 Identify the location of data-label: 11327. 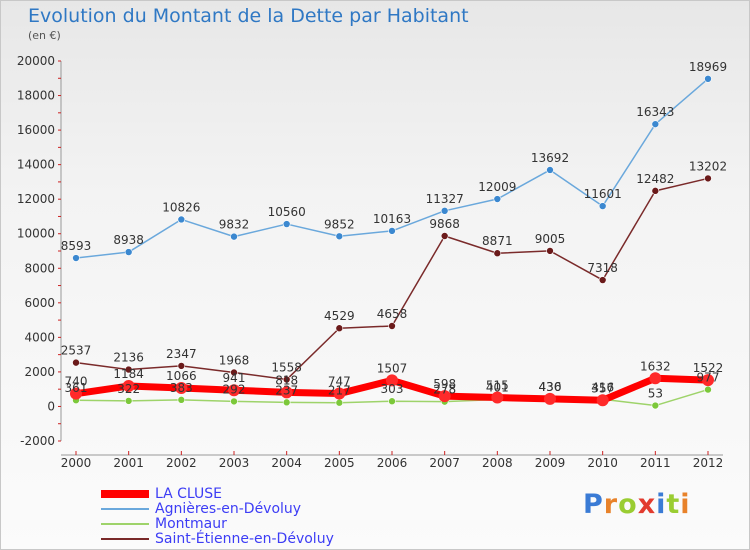
(445, 199).